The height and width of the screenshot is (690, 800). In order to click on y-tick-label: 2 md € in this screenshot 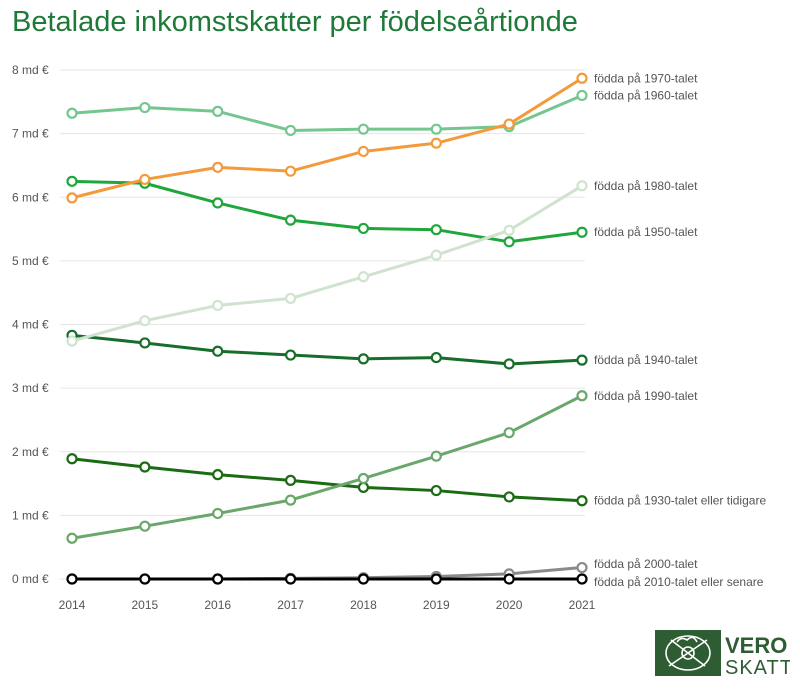, I will do `click(30, 452)`.